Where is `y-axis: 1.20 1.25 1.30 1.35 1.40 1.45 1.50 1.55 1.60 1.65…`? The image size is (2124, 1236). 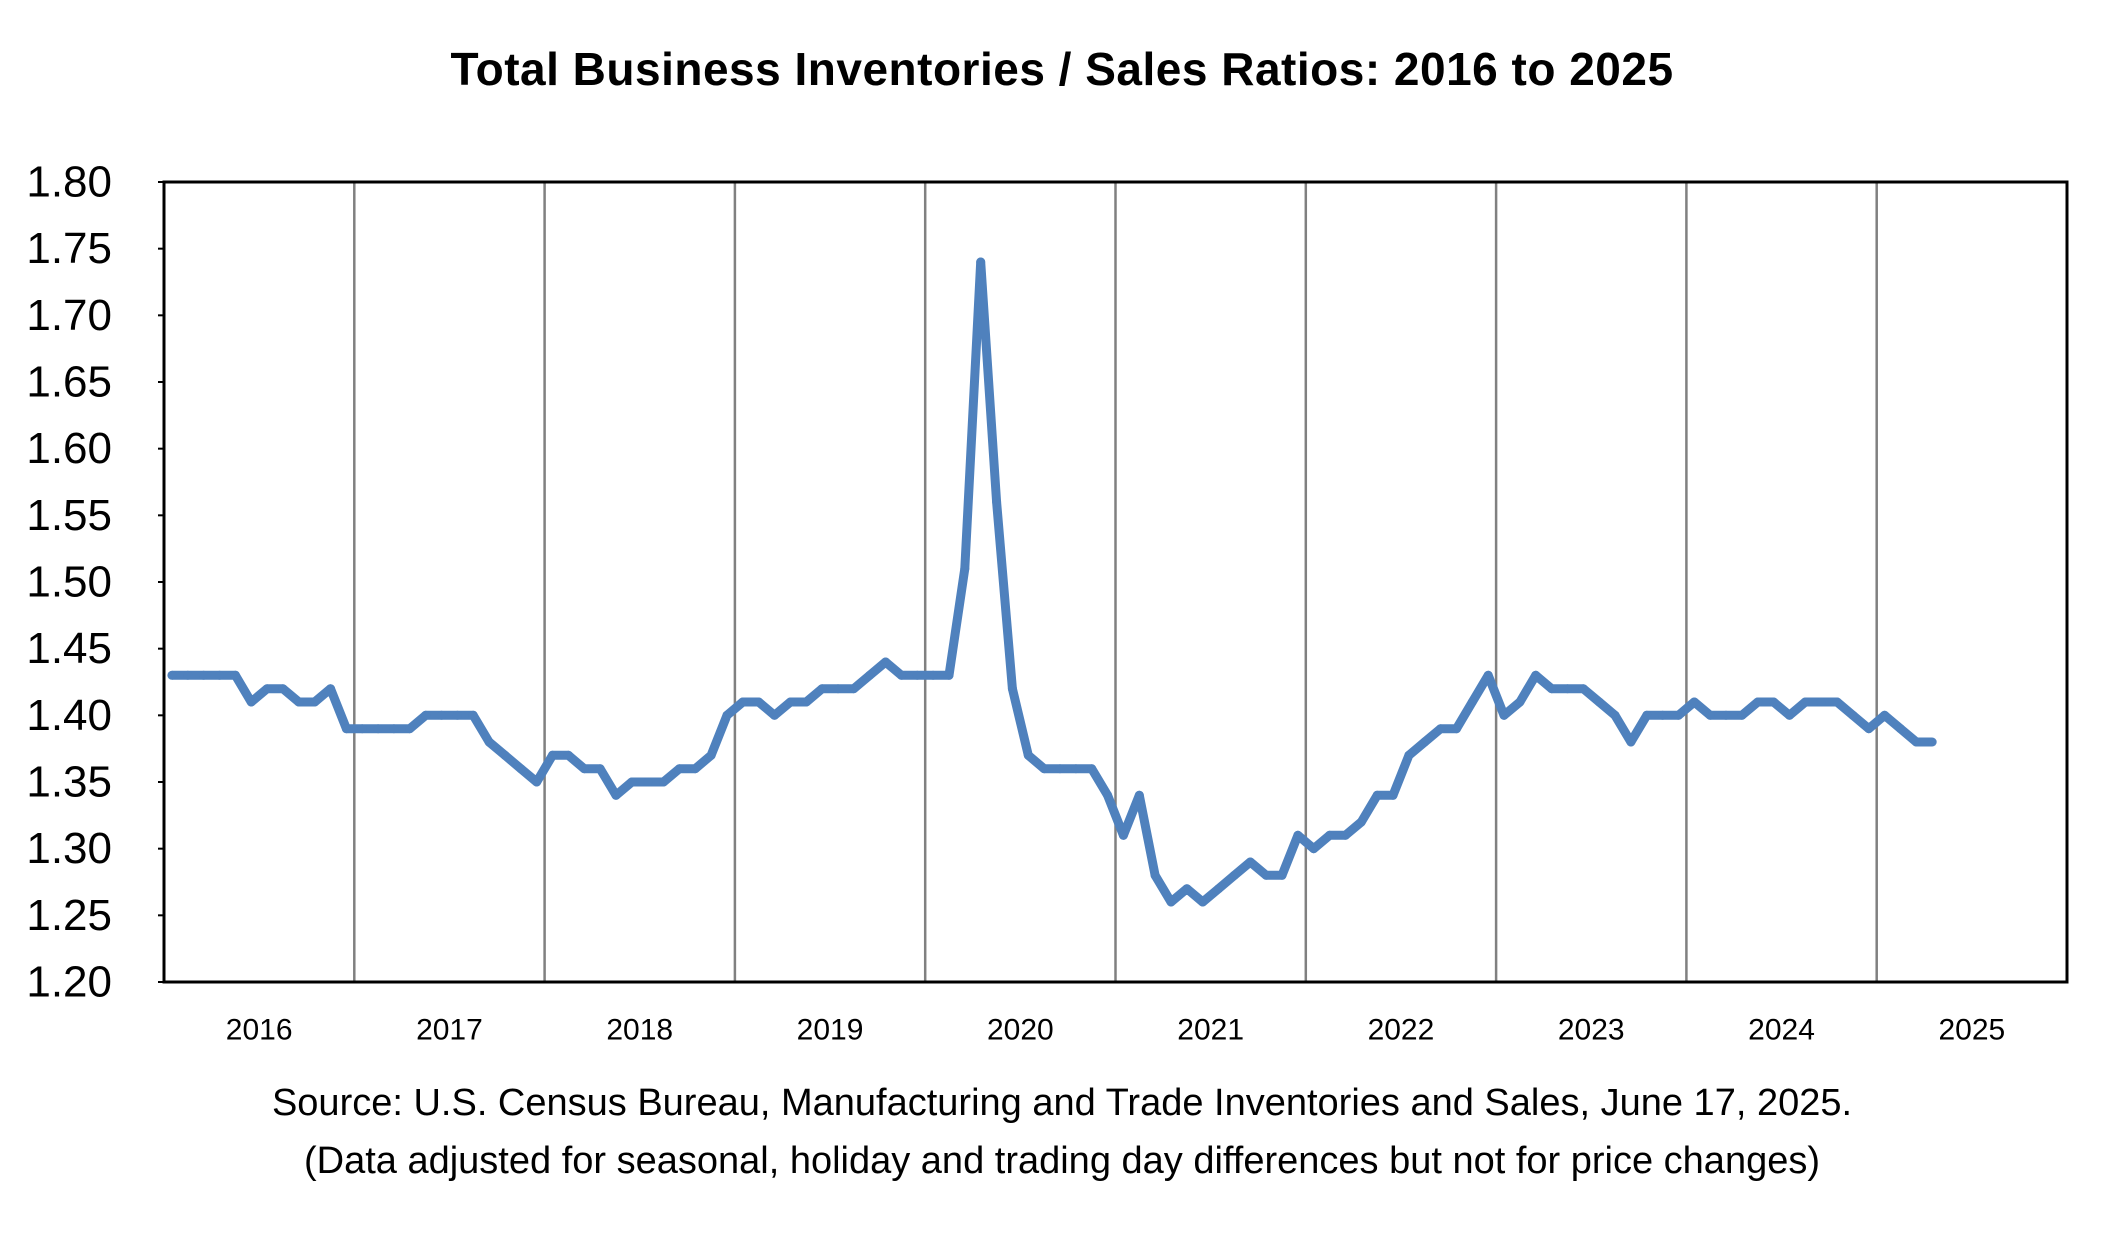 y-axis: 1.20 1.25 1.30 1.35 1.40 1.45 1.50 1.55 1.60 1.65… is located at coordinates (95, 582).